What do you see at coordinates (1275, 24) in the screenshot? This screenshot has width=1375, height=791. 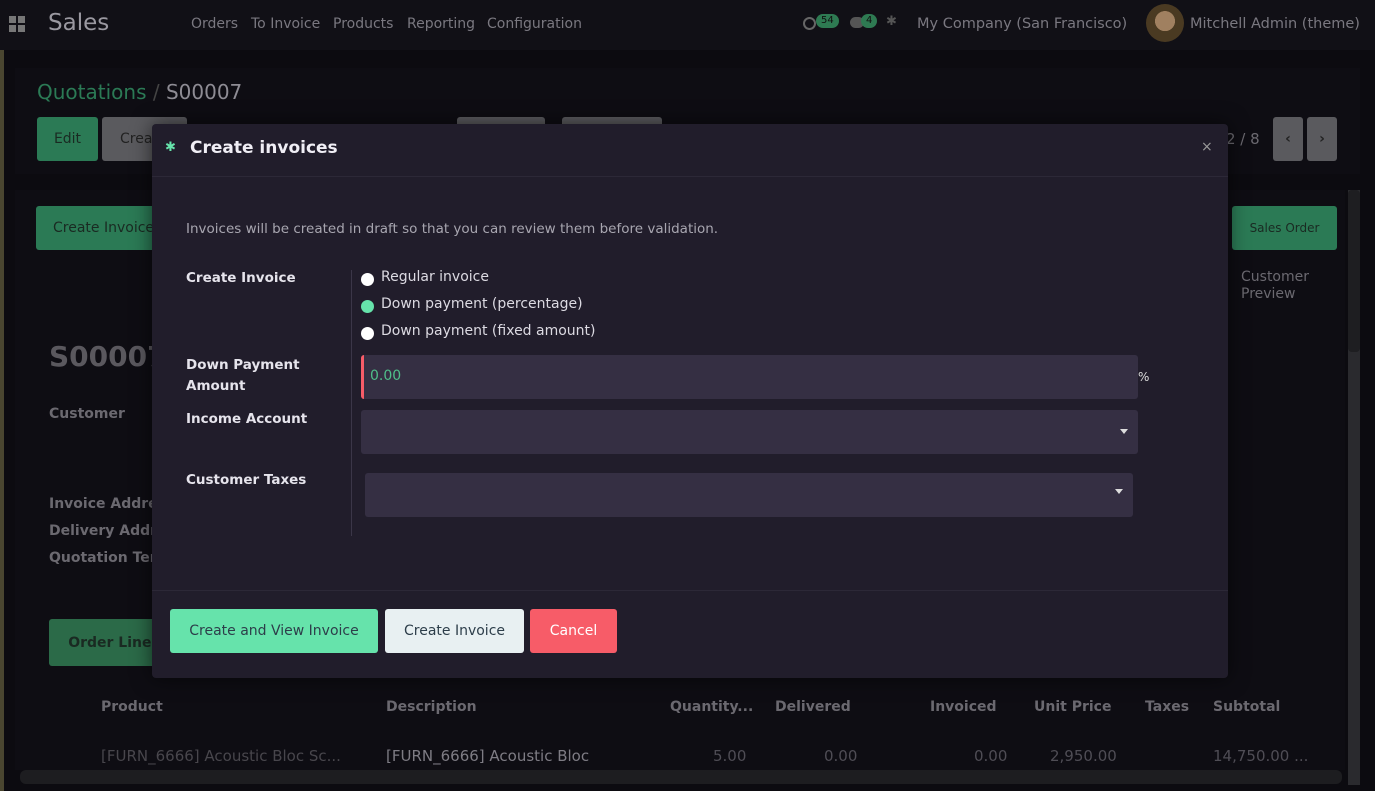 I see `user-menu: Mitchell Admin (theme)` at bounding box center [1275, 24].